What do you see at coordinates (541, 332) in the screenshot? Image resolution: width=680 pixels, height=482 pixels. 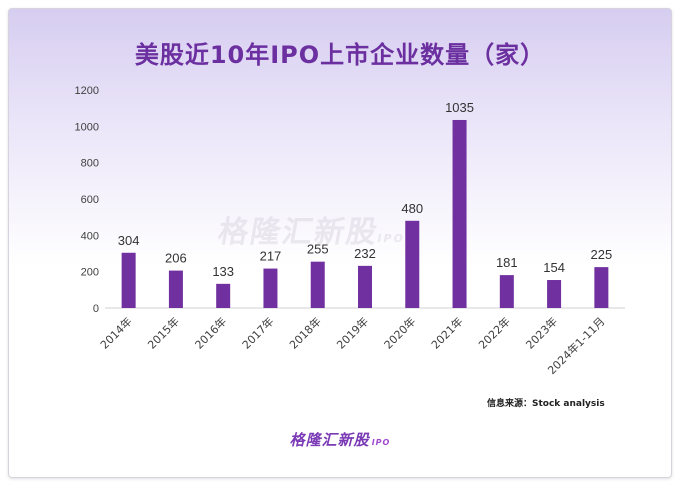 I see `x-tick-label: 2023年` at bounding box center [541, 332].